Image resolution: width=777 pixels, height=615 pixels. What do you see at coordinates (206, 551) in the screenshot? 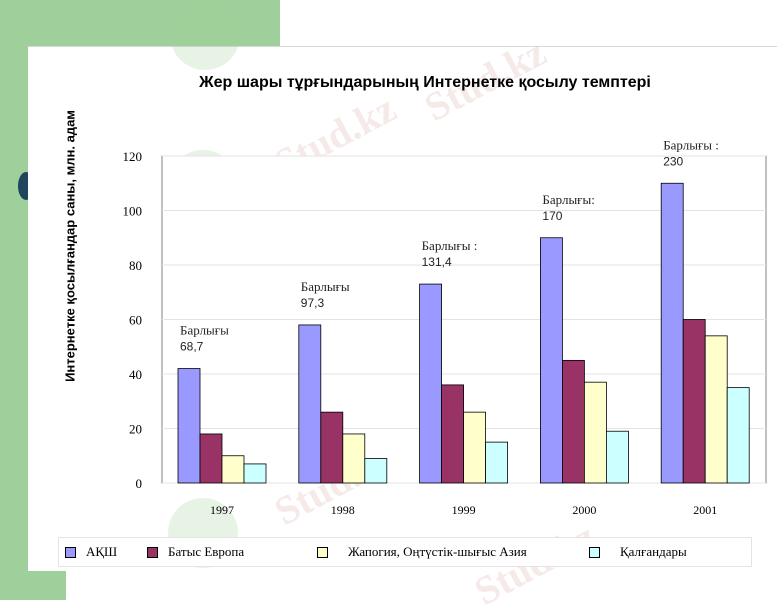
I see `legend-label: Батыс Европа` at bounding box center [206, 551].